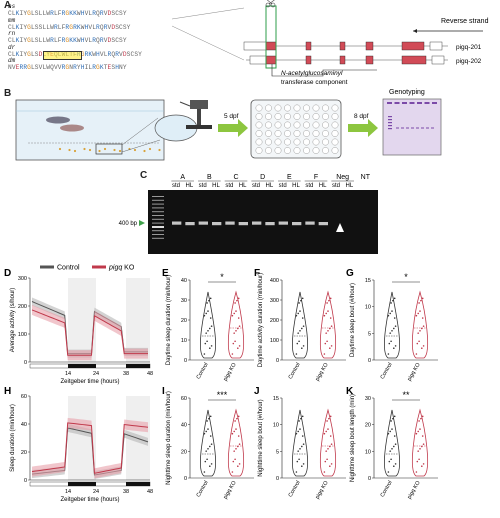  Describe the element at coordinates (270, 4) in the screenshot. I see `scissors-icon` at that location.